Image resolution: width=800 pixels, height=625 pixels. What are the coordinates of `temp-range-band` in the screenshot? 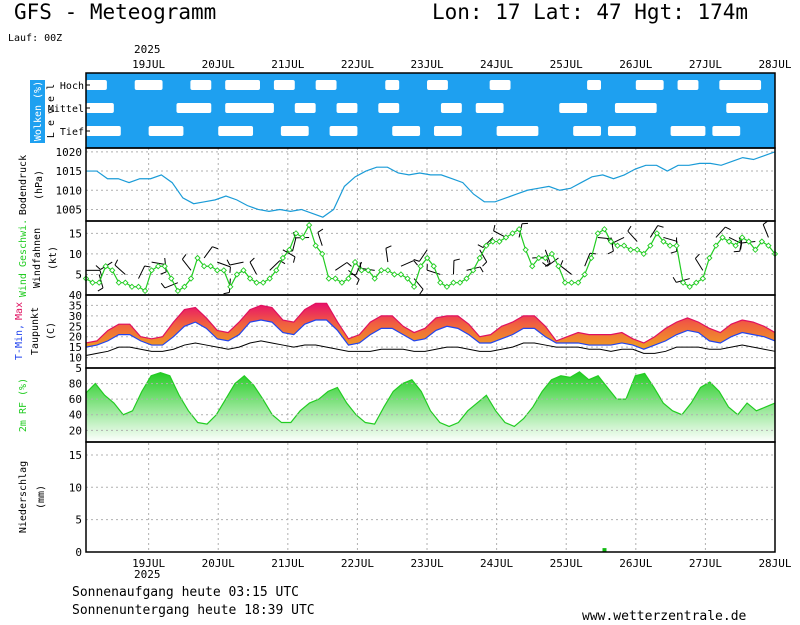 It's located at (430, 326).